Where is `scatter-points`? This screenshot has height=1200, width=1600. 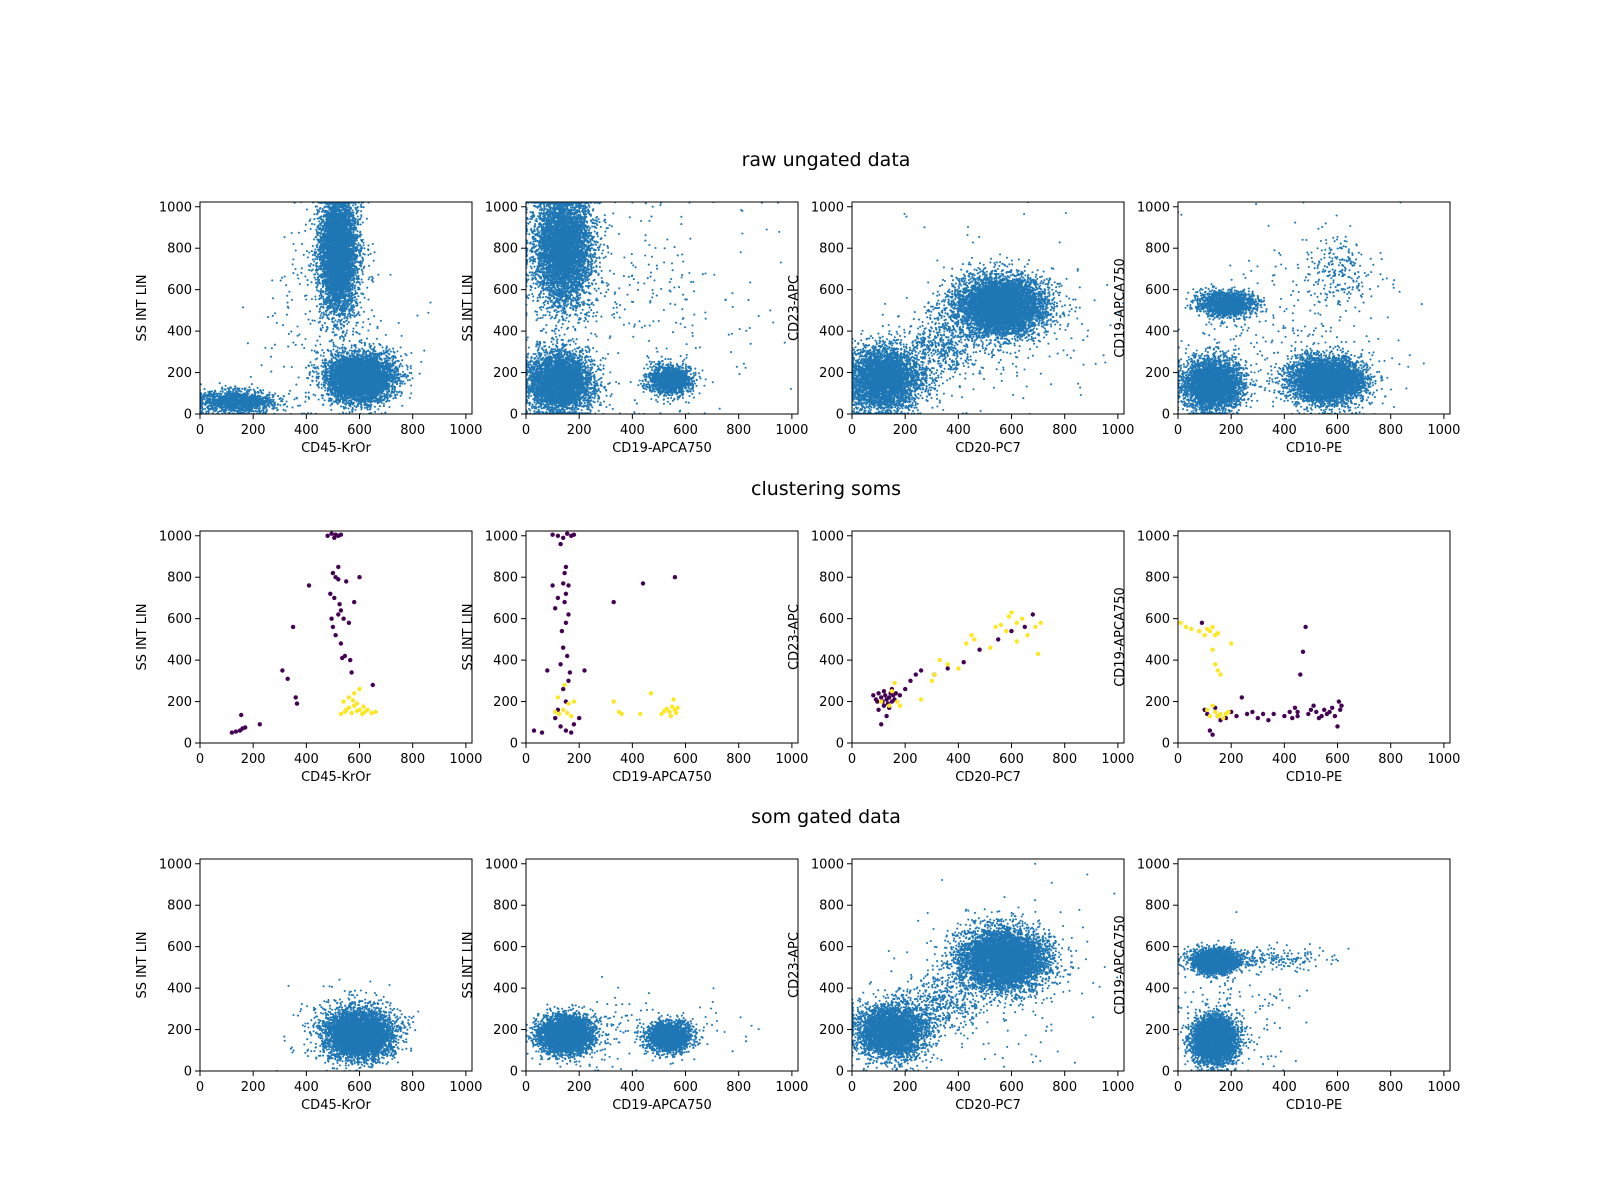
scatter-points is located at coordinates (315, 308).